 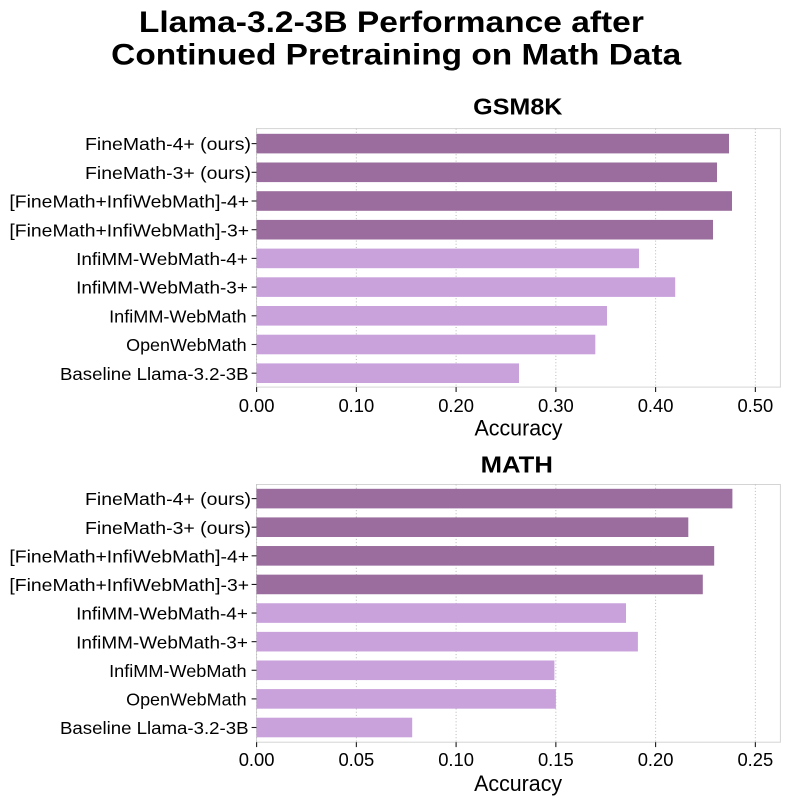 What do you see at coordinates (556, 405) in the screenshot?
I see `svg-text: 0.30` at bounding box center [556, 405].